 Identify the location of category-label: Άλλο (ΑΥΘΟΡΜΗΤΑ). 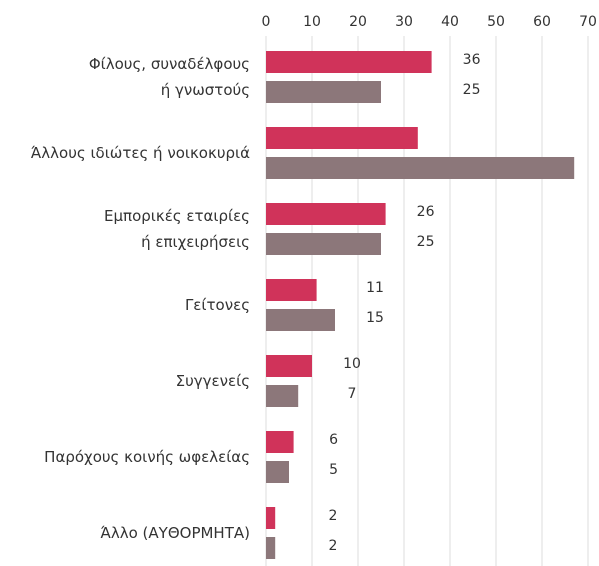
(175, 533).